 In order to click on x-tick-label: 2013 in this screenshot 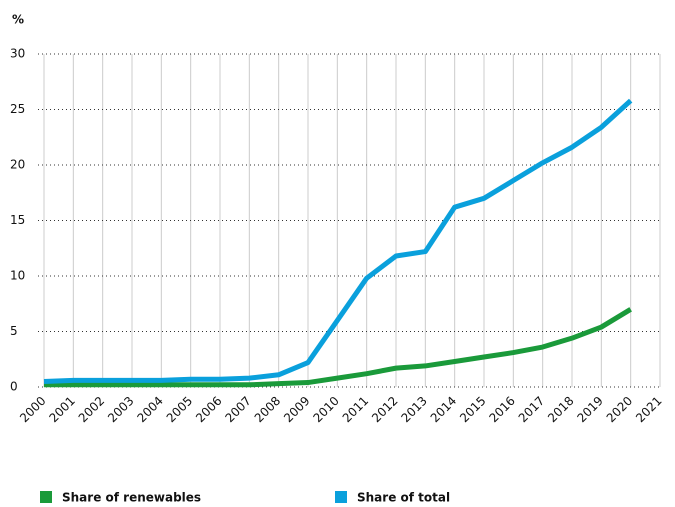, I will do `click(413, 409)`.